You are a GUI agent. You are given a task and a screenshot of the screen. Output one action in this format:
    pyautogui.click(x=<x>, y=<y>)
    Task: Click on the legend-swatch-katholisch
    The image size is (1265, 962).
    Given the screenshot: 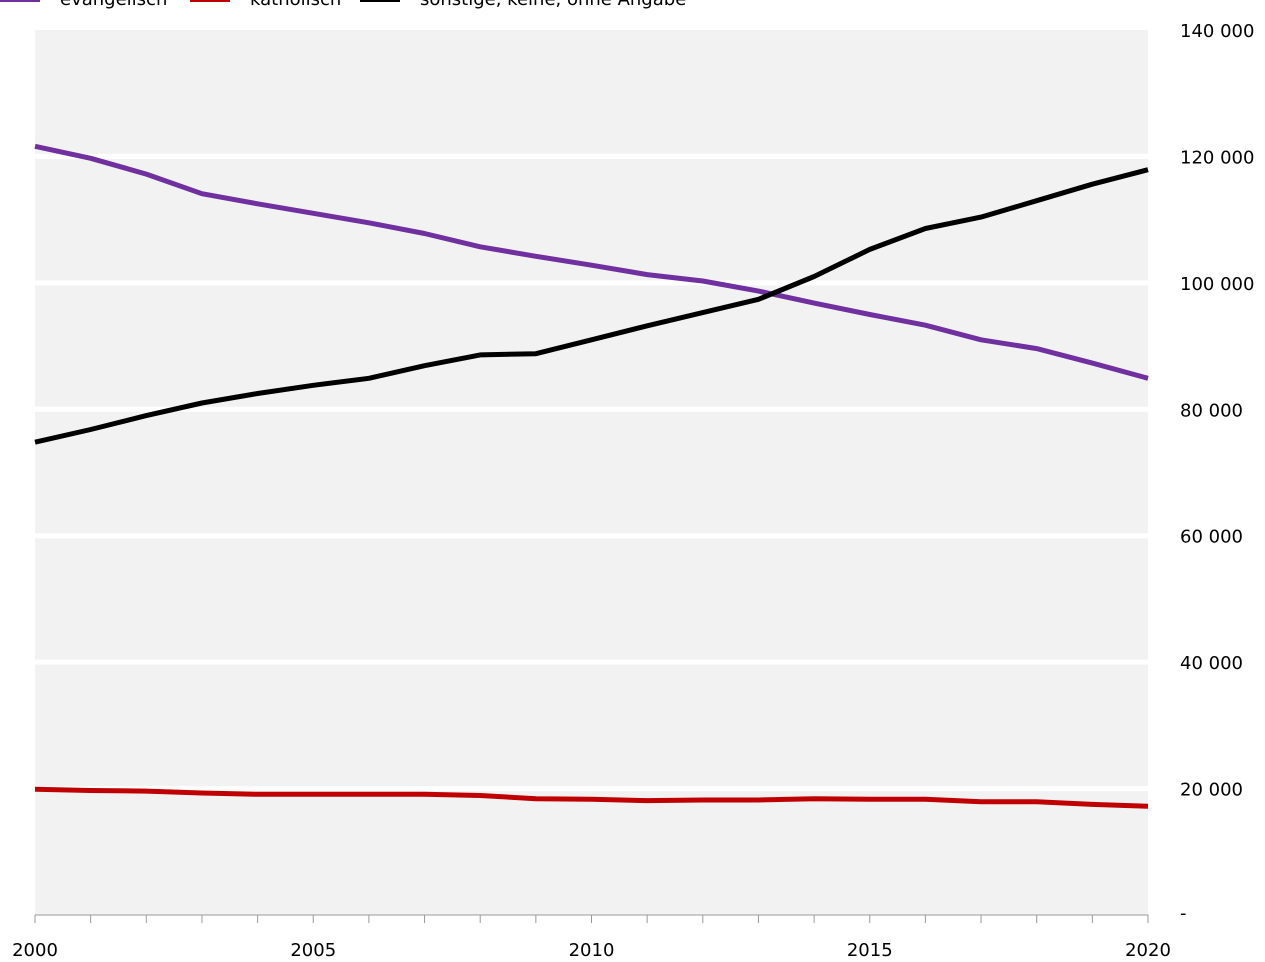 What is the action you would take?
    pyautogui.click(x=210, y=1)
    